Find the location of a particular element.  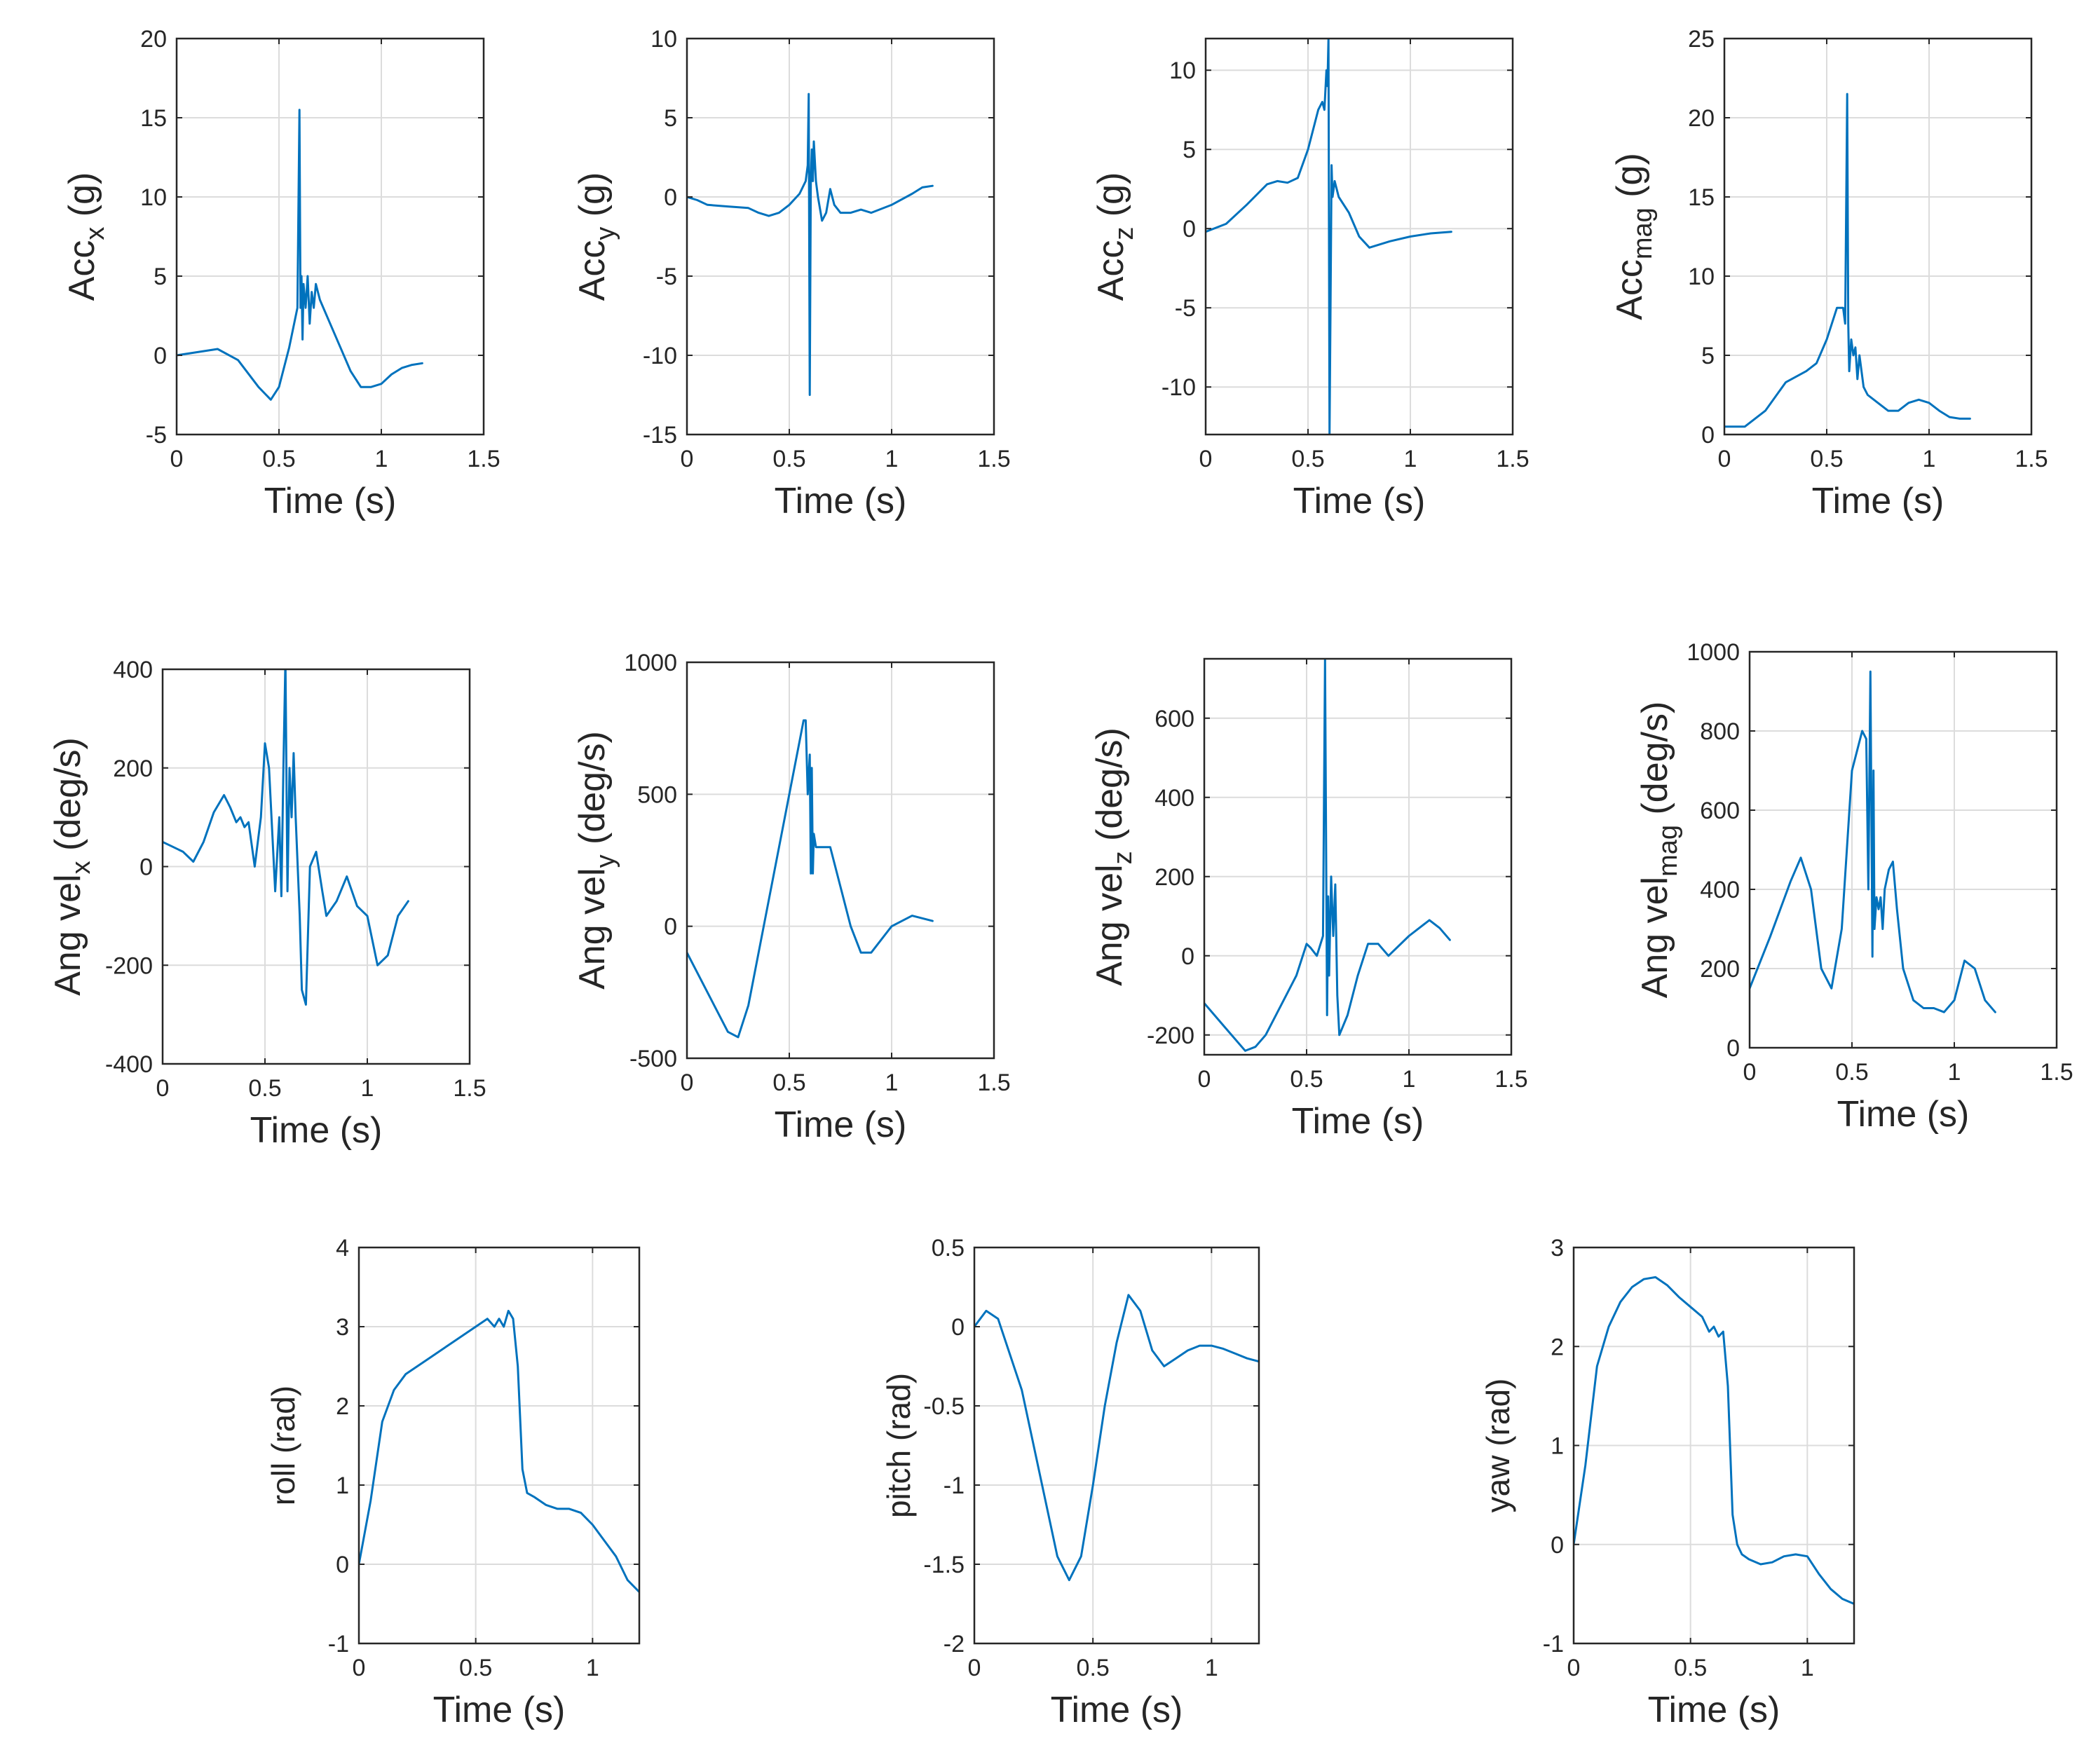

y-axis-label: roll (rad) is located at coordinates (283, 1445).